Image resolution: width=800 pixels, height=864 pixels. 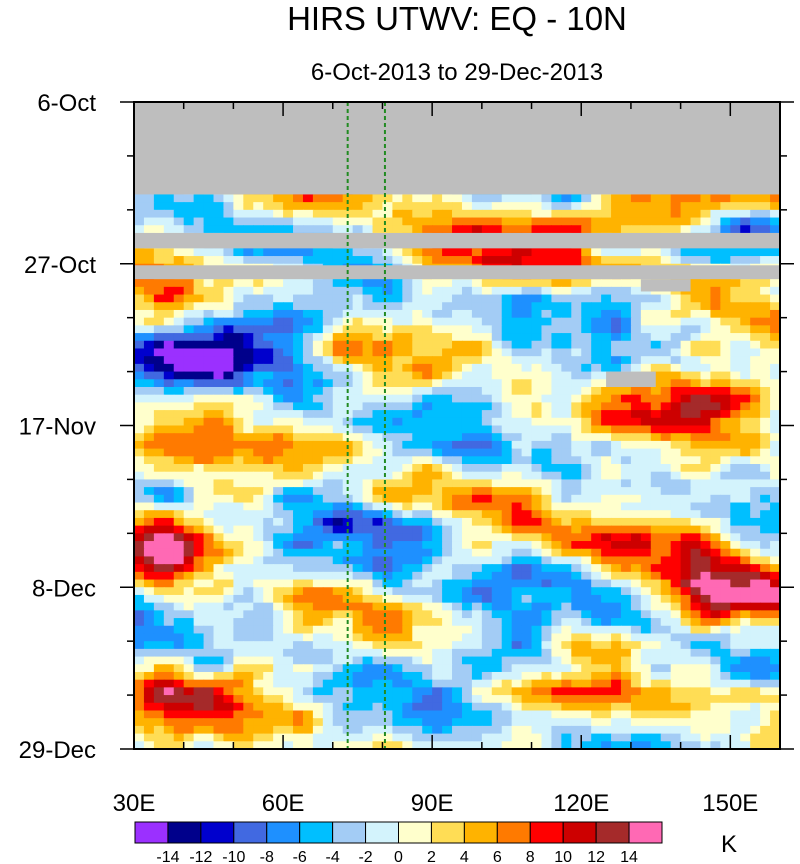 I want to click on chart-title: HIRS UTWV: EQ - 10N, so click(x=457, y=18).